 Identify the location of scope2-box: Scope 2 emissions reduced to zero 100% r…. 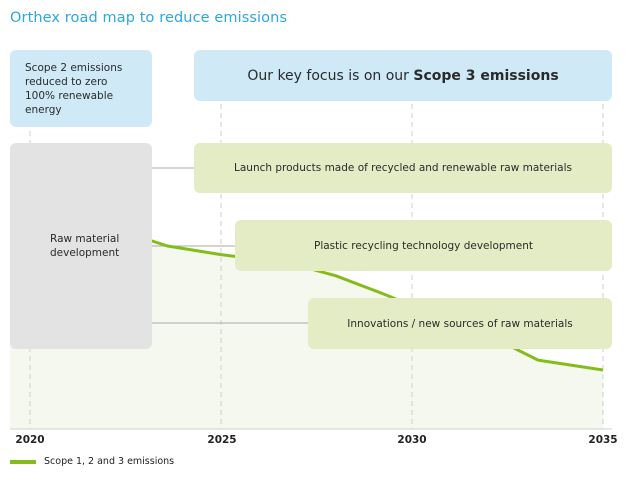
(81, 88).